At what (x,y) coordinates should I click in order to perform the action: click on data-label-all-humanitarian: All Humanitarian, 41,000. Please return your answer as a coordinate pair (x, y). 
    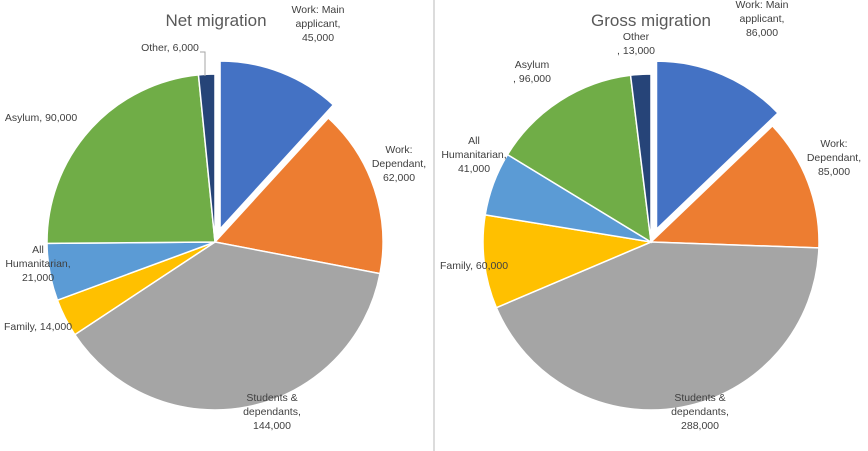
    Looking at the image, I should click on (473, 155).